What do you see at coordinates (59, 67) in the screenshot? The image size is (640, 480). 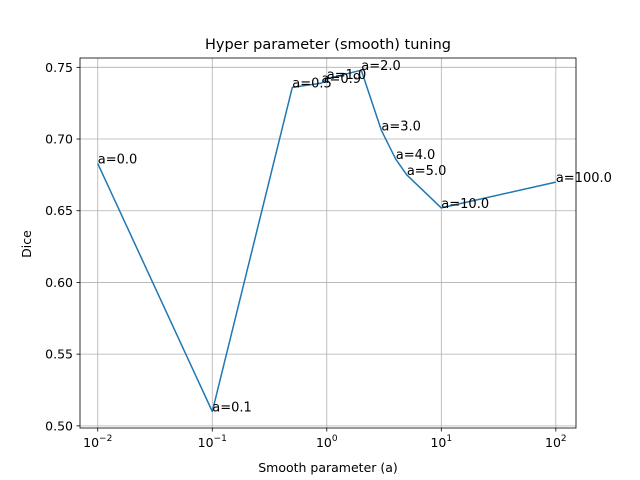 I see `y-tick-label: 0.75` at bounding box center [59, 67].